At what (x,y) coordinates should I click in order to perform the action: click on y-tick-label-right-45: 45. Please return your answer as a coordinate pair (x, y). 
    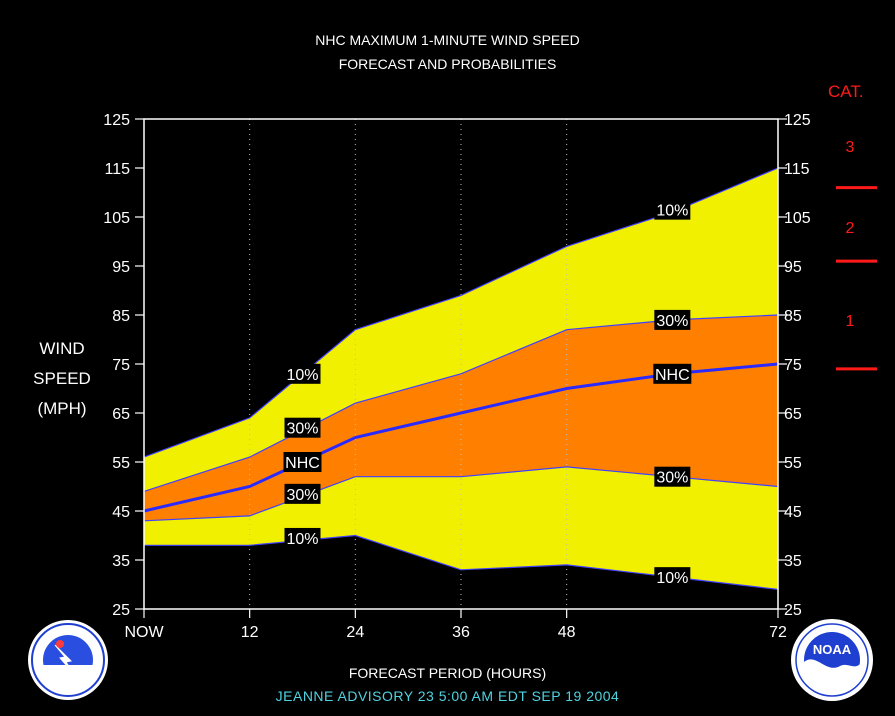
    Looking at the image, I should click on (793, 512).